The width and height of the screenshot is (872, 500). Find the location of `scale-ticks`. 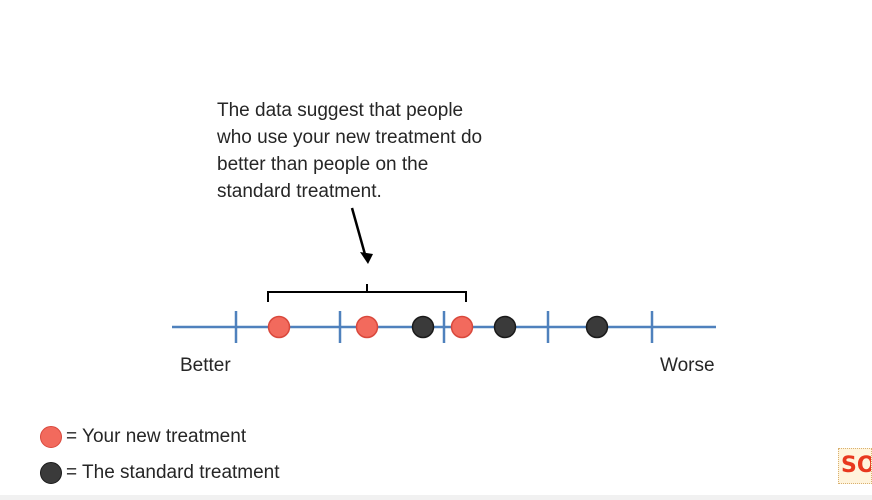

scale-ticks is located at coordinates (444, 327).